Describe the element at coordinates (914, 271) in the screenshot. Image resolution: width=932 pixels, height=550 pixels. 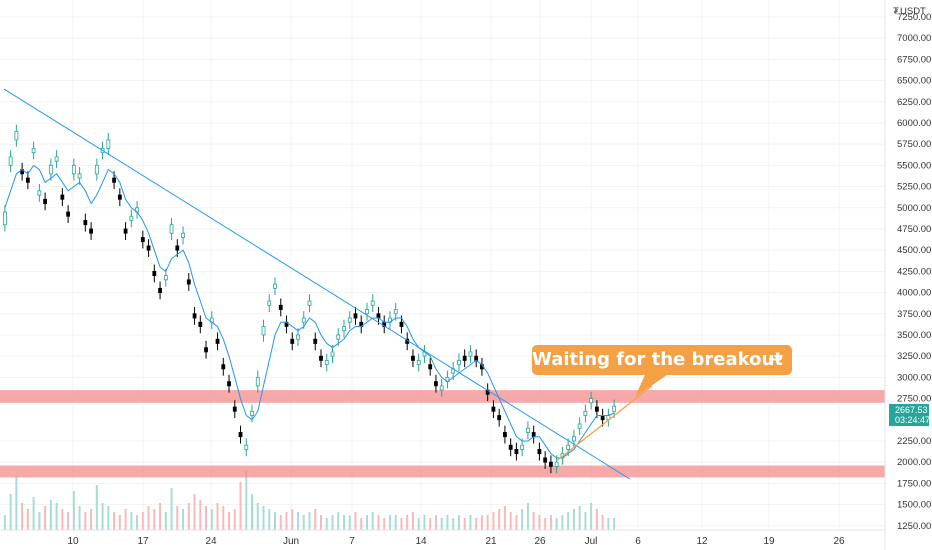
I see `y-tick-label: 4250.00` at that location.